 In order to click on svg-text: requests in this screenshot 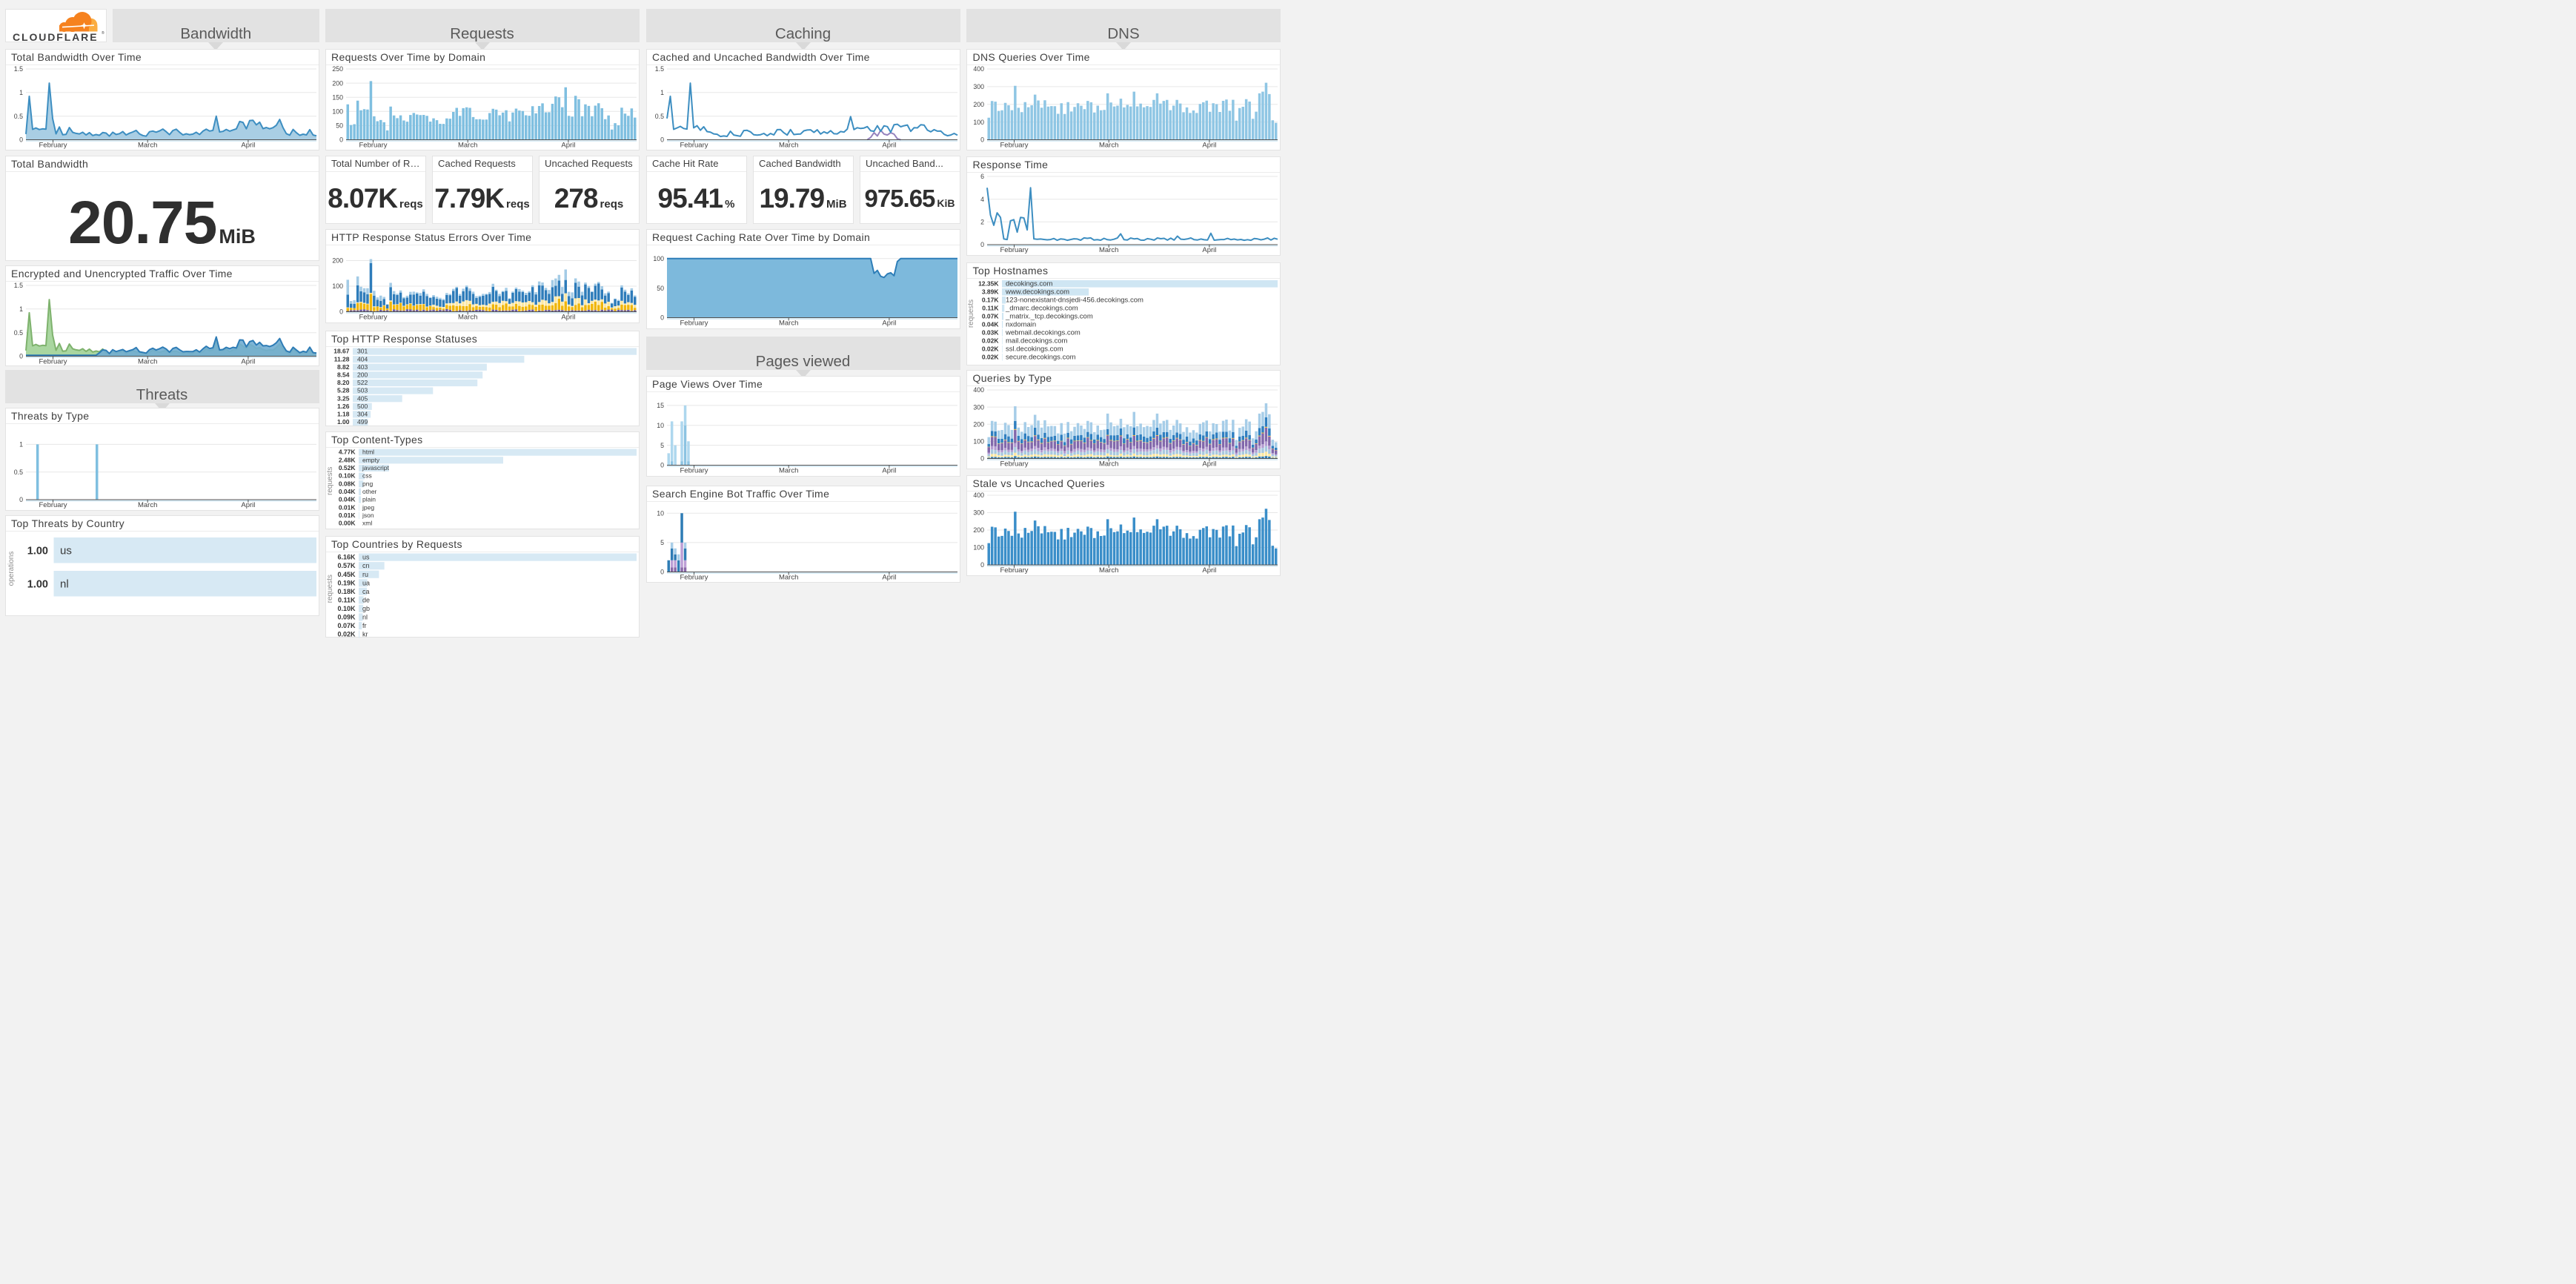, I will do `click(330, 481)`.